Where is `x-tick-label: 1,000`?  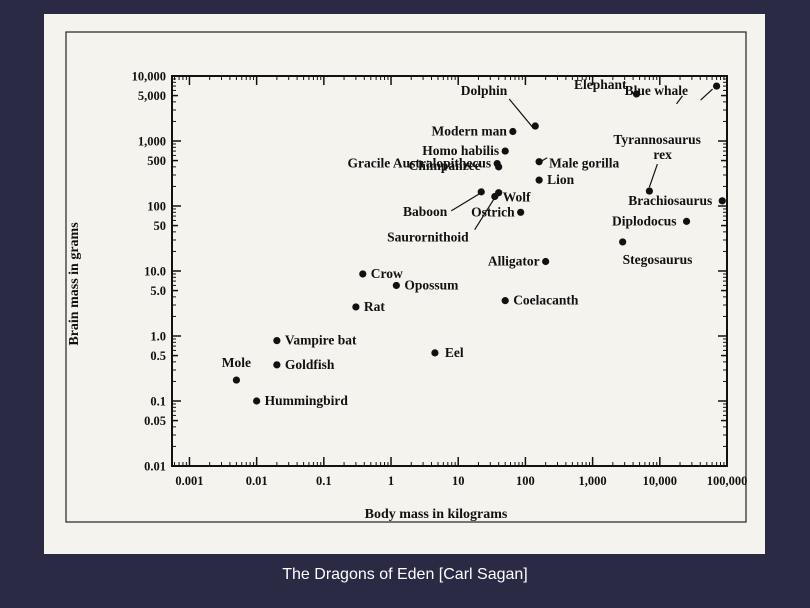 x-tick-label: 1,000 is located at coordinates (593, 481).